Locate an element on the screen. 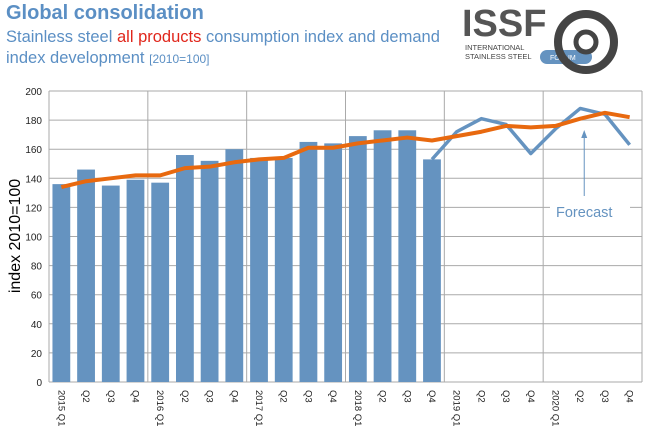 This screenshot has width=650, height=426. y-tick-label: 80 is located at coordinates (37, 267).